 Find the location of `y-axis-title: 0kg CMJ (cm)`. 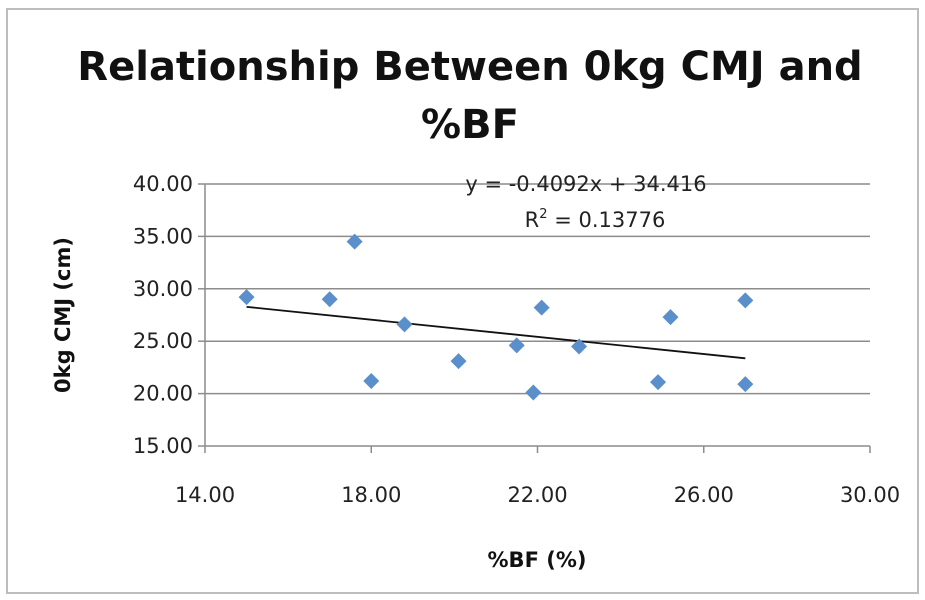

y-axis-title: 0kg CMJ (cm) is located at coordinates (63, 315).